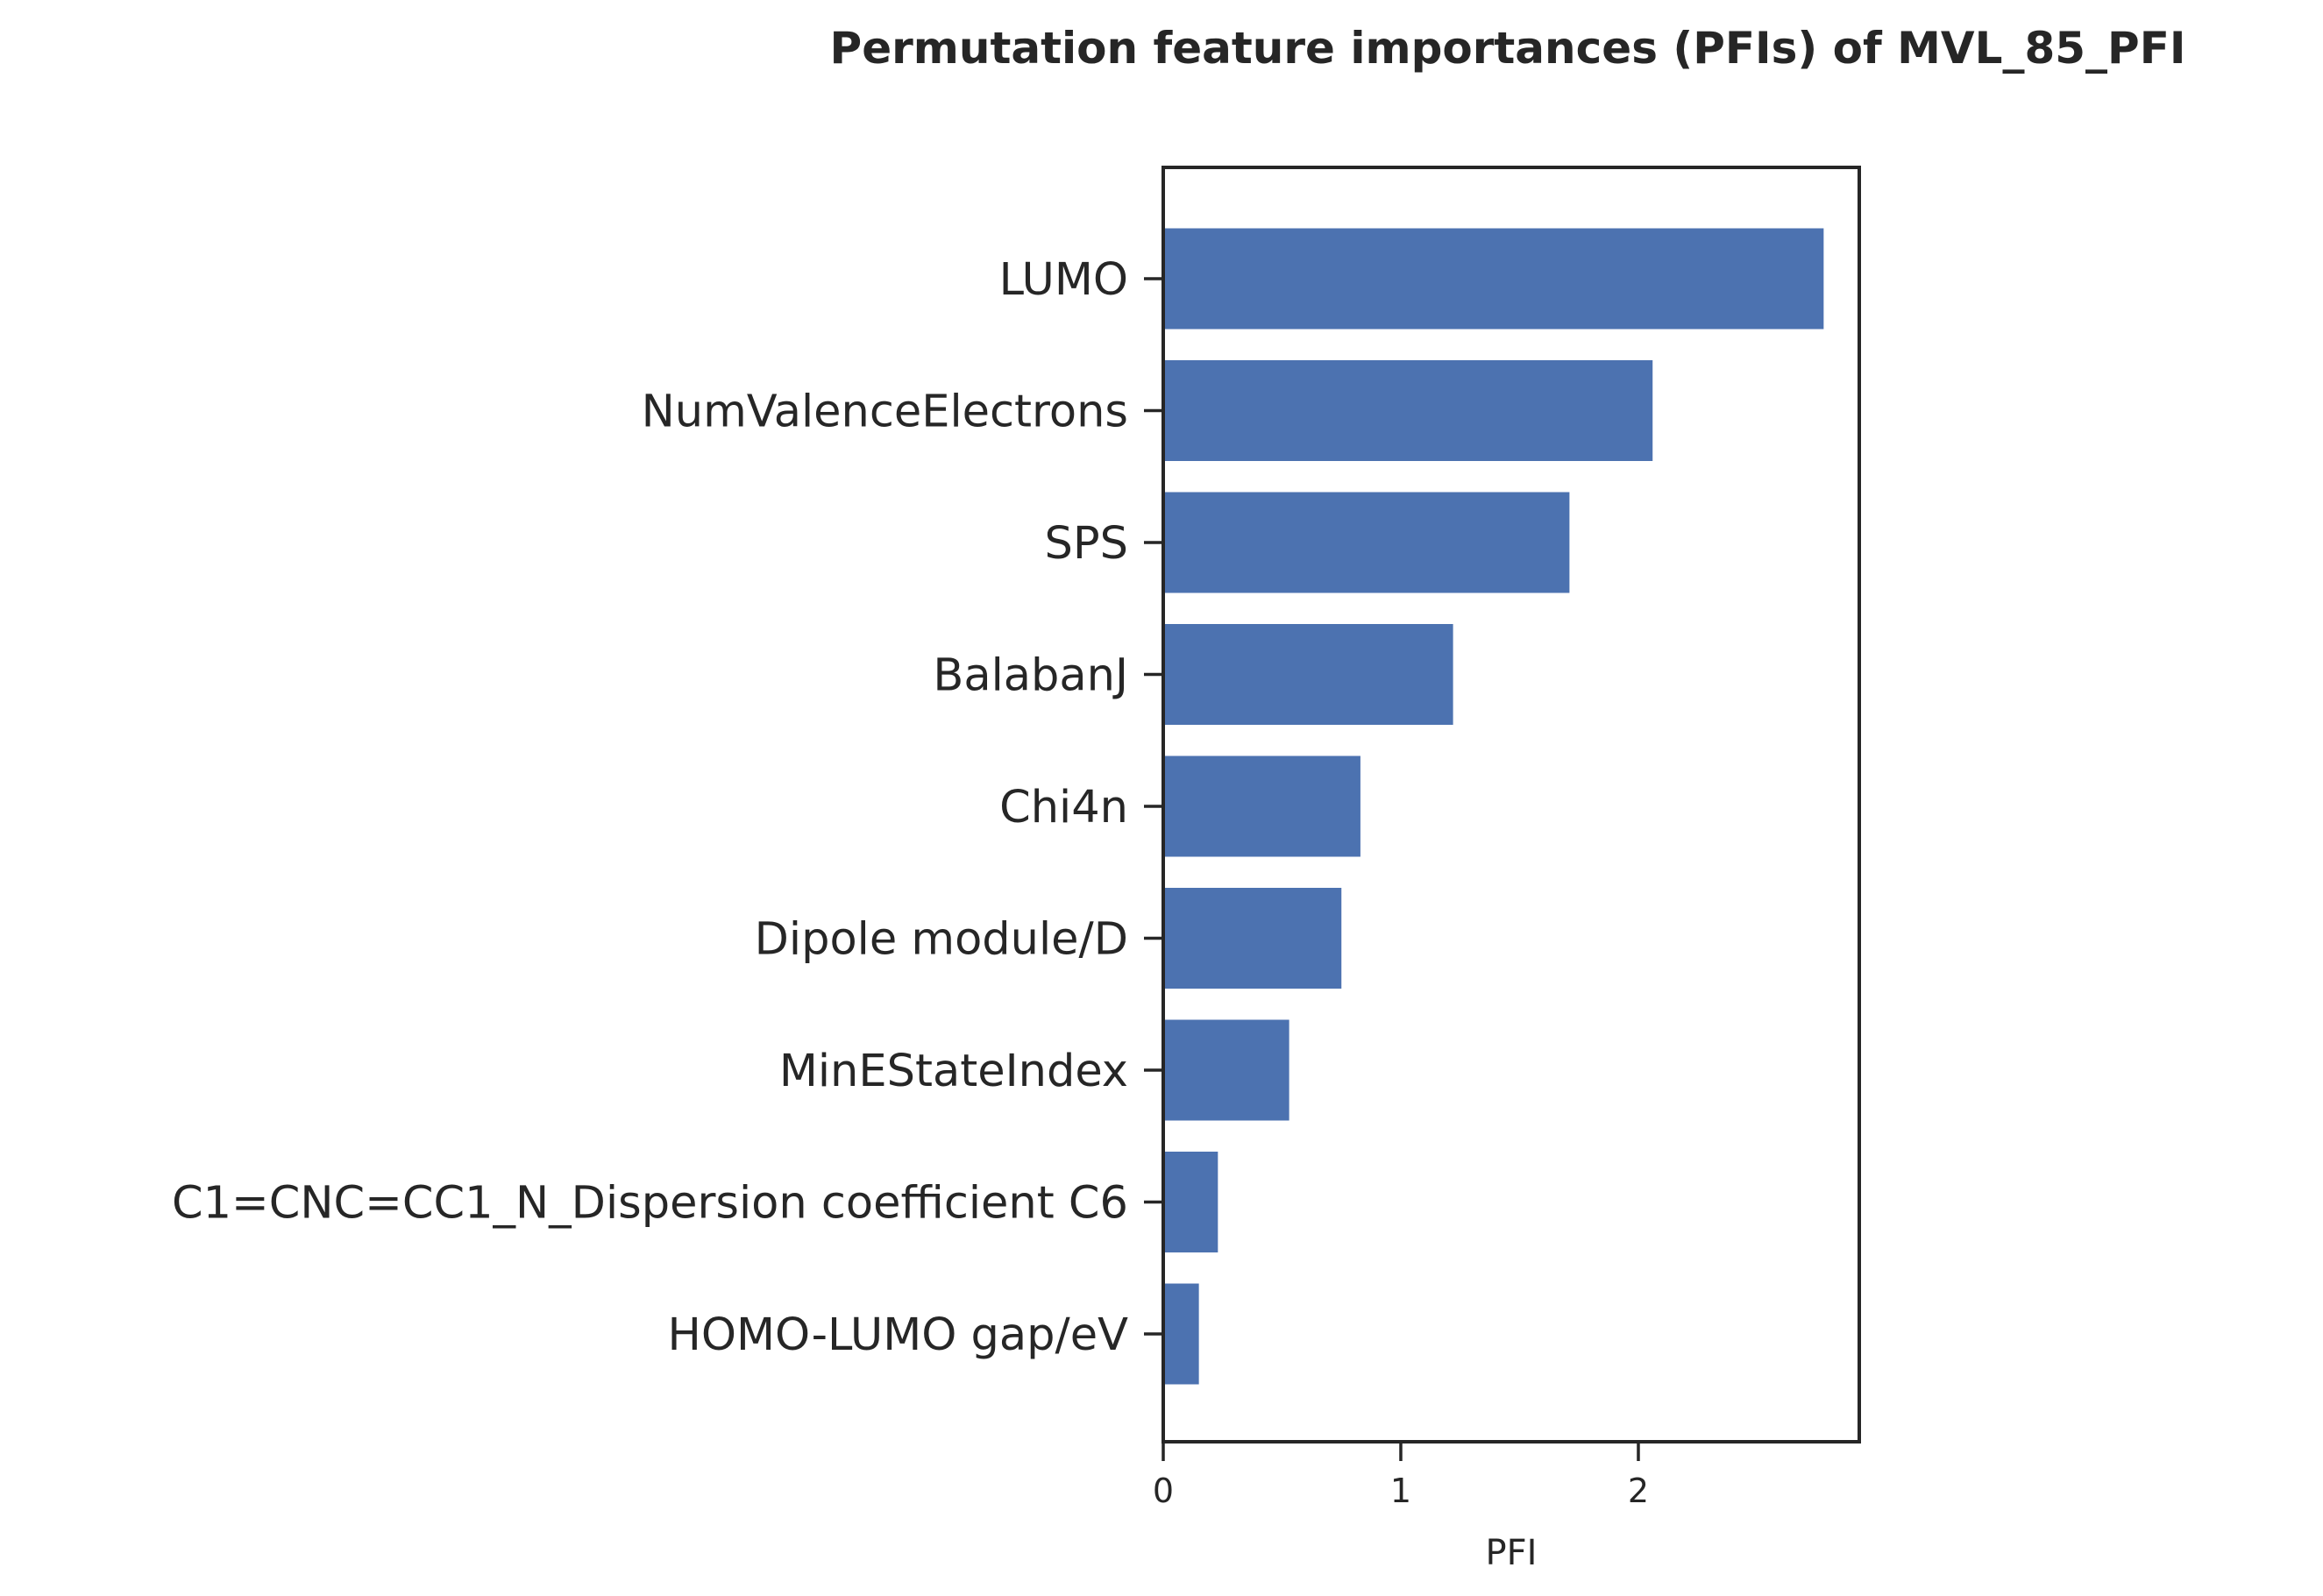 Image resolution: width=2323 pixels, height=1596 pixels. I want to click on category-label-chi4n: Chi4n, so click(1064, 807).